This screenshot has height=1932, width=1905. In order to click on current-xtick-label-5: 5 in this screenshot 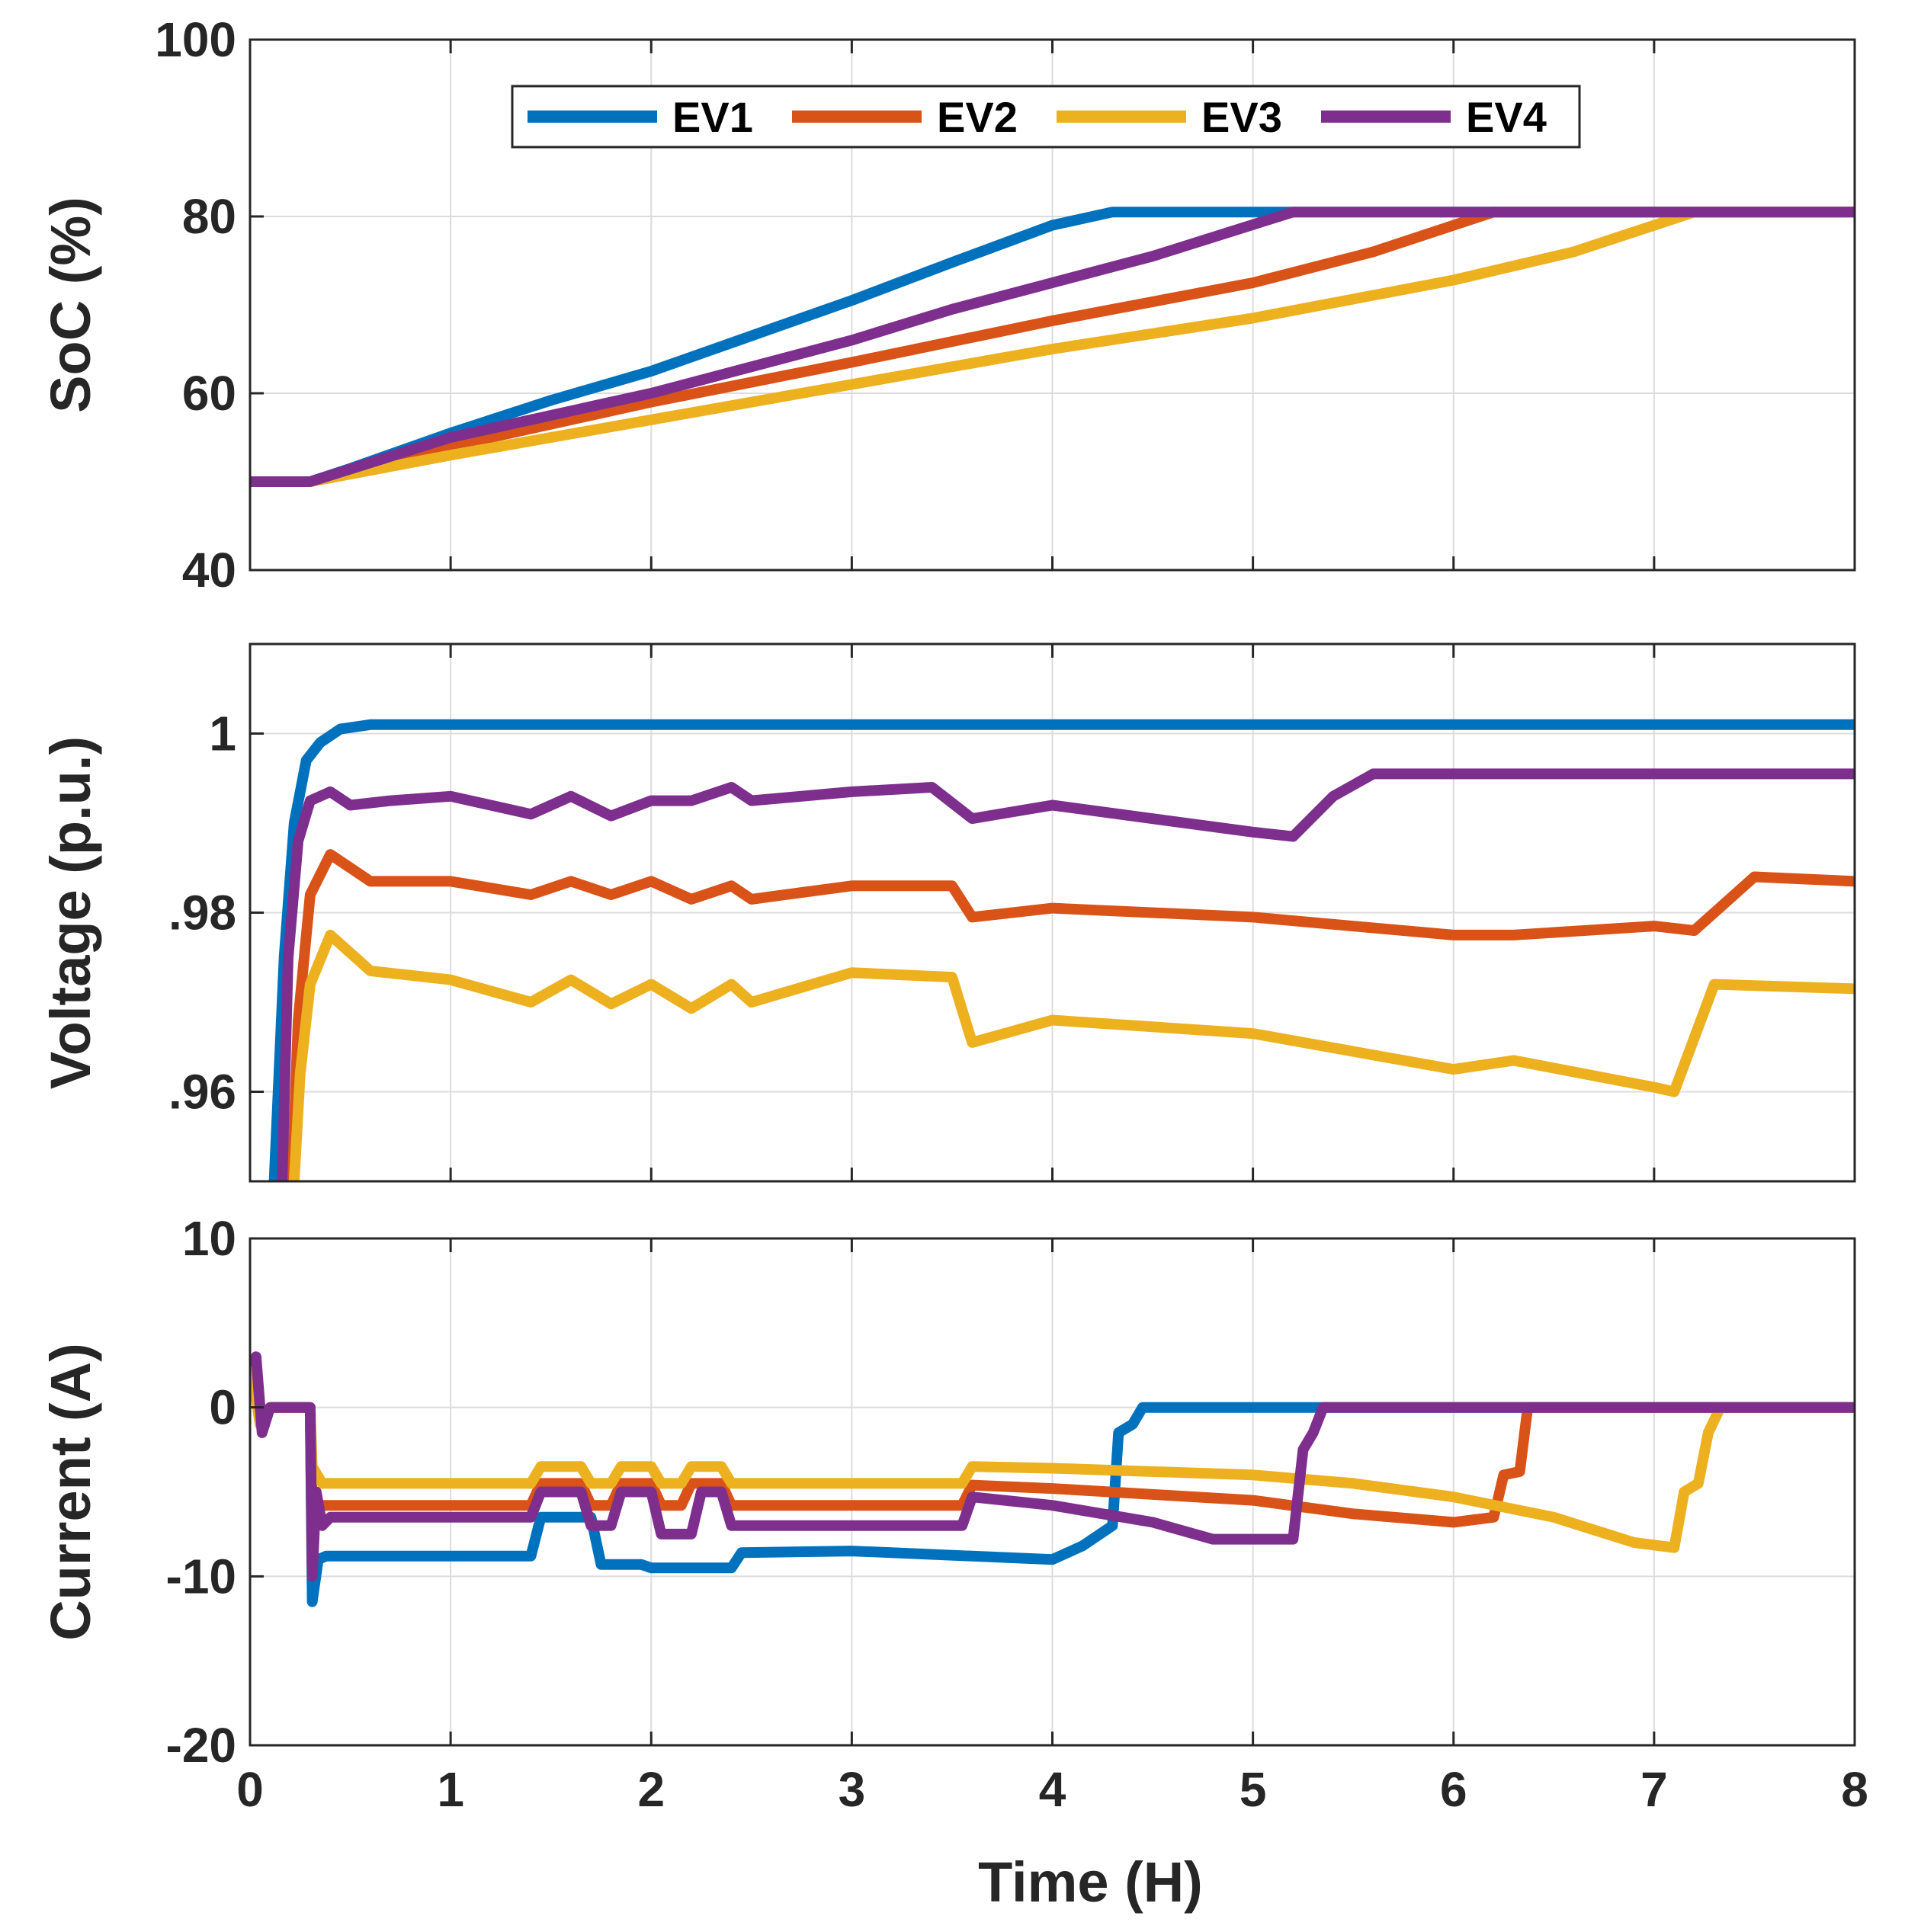, I will do `click(1253, 1789)`.